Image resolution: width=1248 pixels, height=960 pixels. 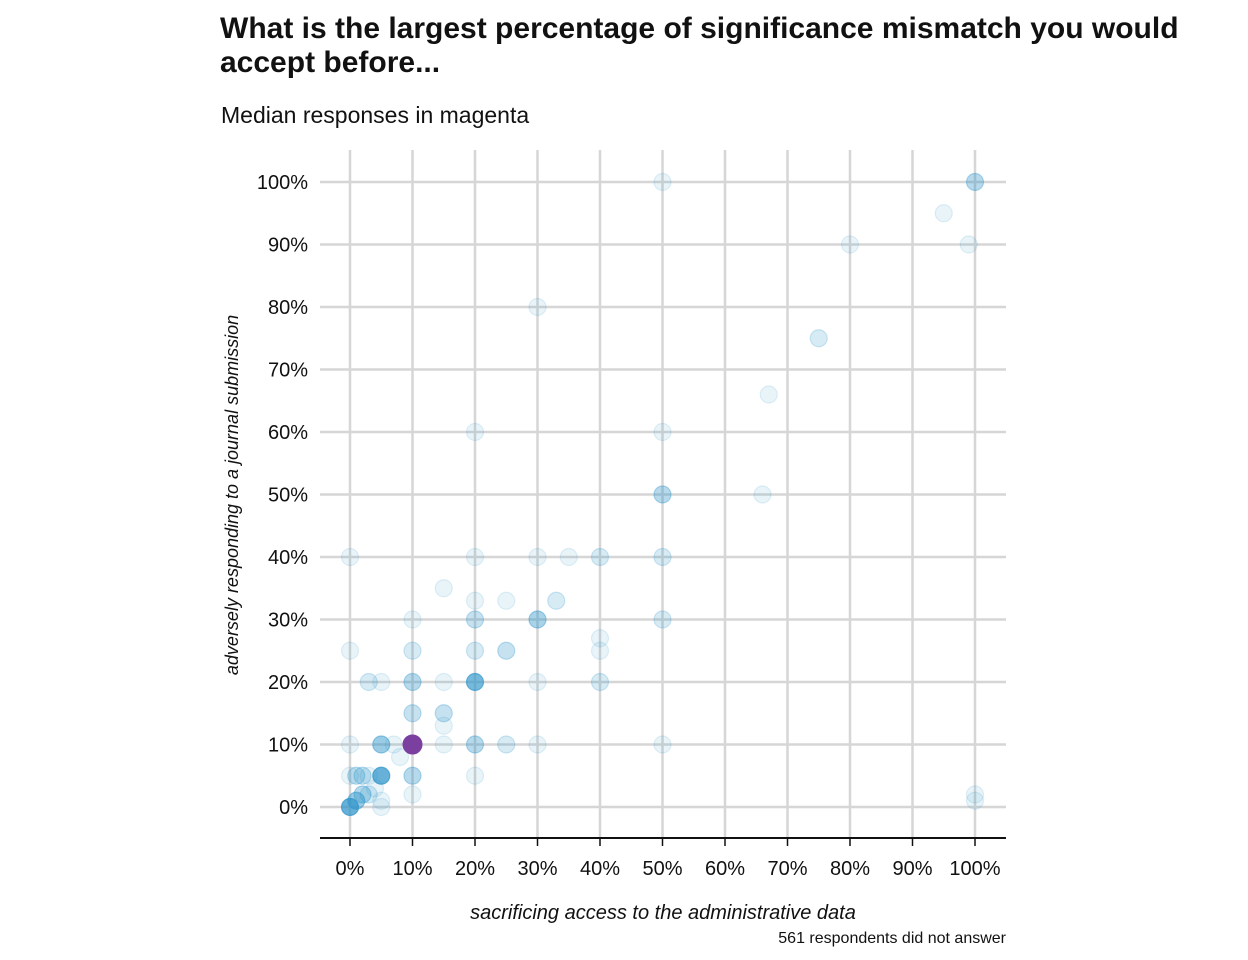 What do you see at coordinates (288, 496) in the screenshot?
I see `y-tick-label: 50%` at bounding box center [288, 496].